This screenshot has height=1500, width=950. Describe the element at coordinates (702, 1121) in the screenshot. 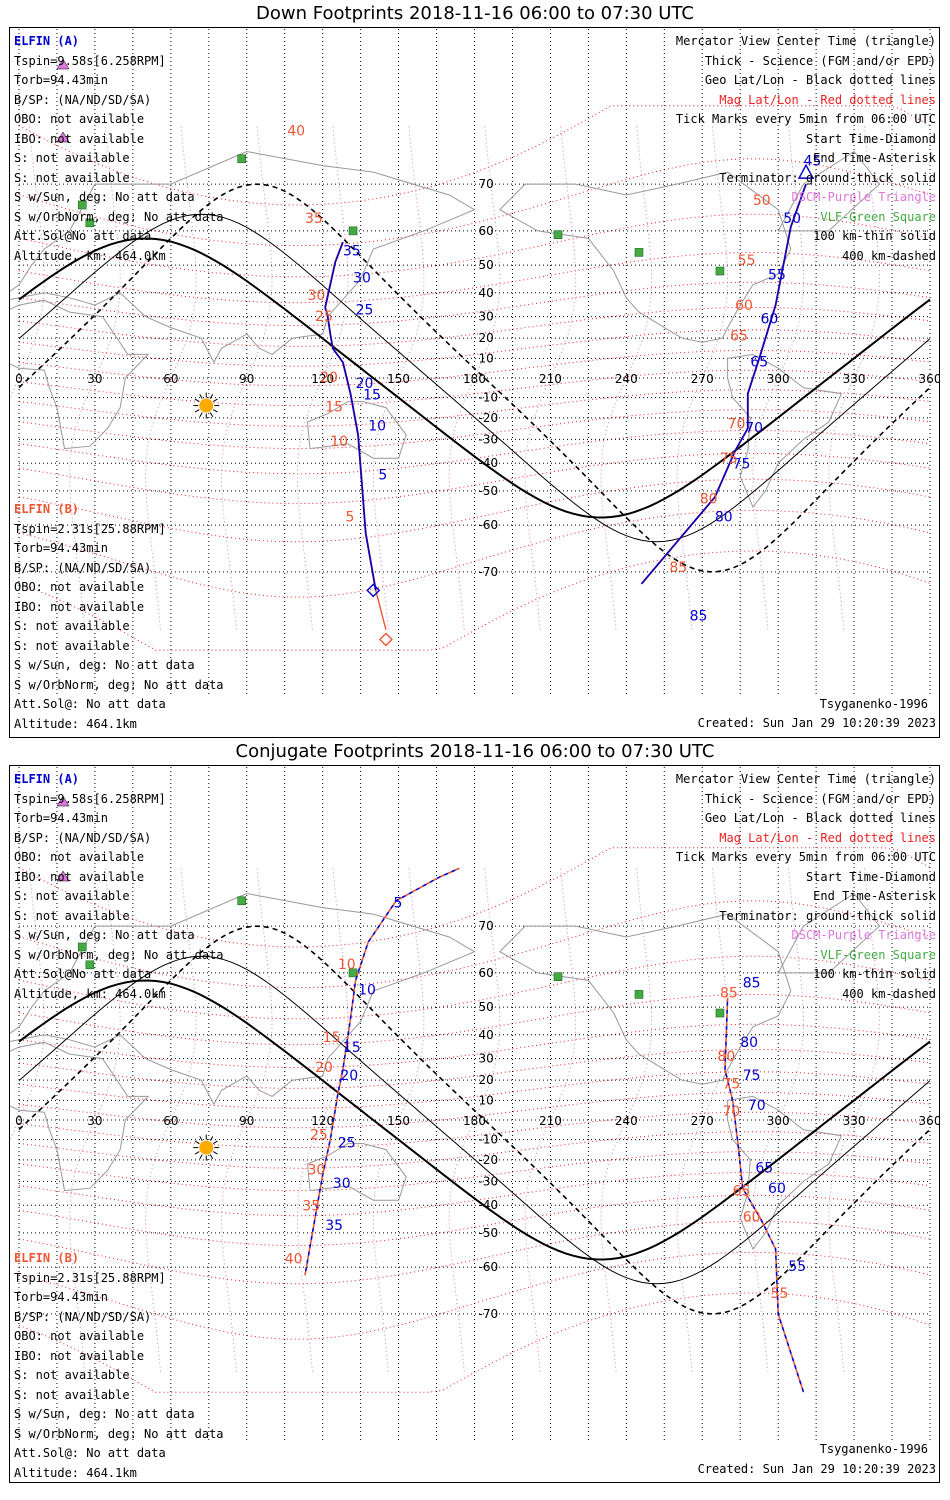

I see `lon-tick-label: 270` at that location.